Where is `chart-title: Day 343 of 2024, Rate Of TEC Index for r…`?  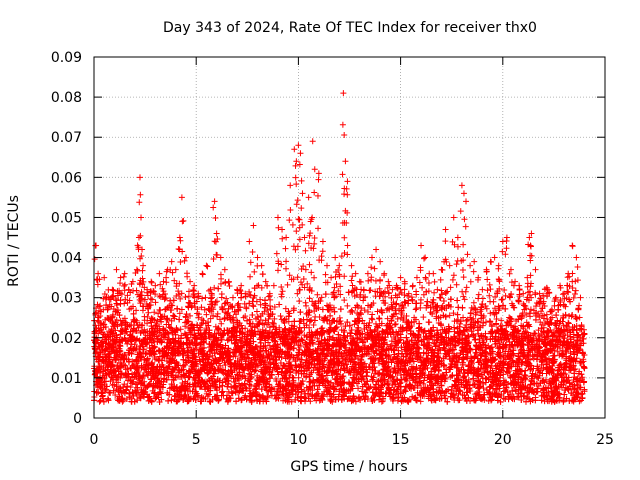 chart-title: Day 343 of 2024, Rate Of TEC Index for r… is located at coordinates (350, 28).